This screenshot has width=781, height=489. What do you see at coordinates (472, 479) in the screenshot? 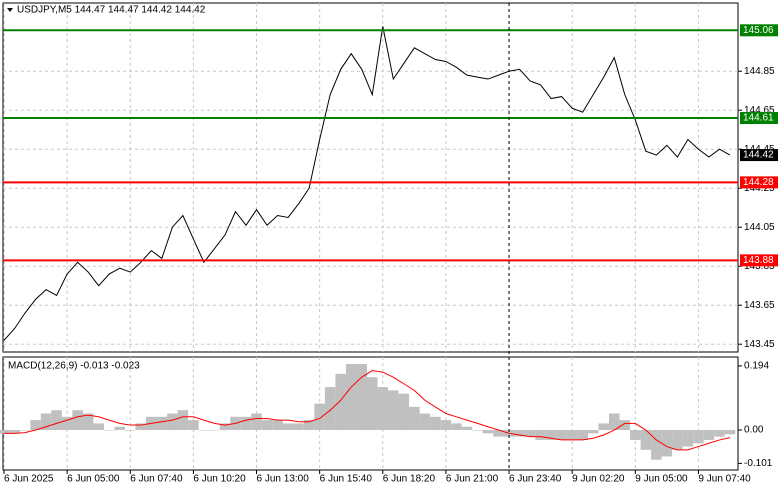
I see `x-tick-label: 6 Jun 21:00` at bounding box center [472, 479].